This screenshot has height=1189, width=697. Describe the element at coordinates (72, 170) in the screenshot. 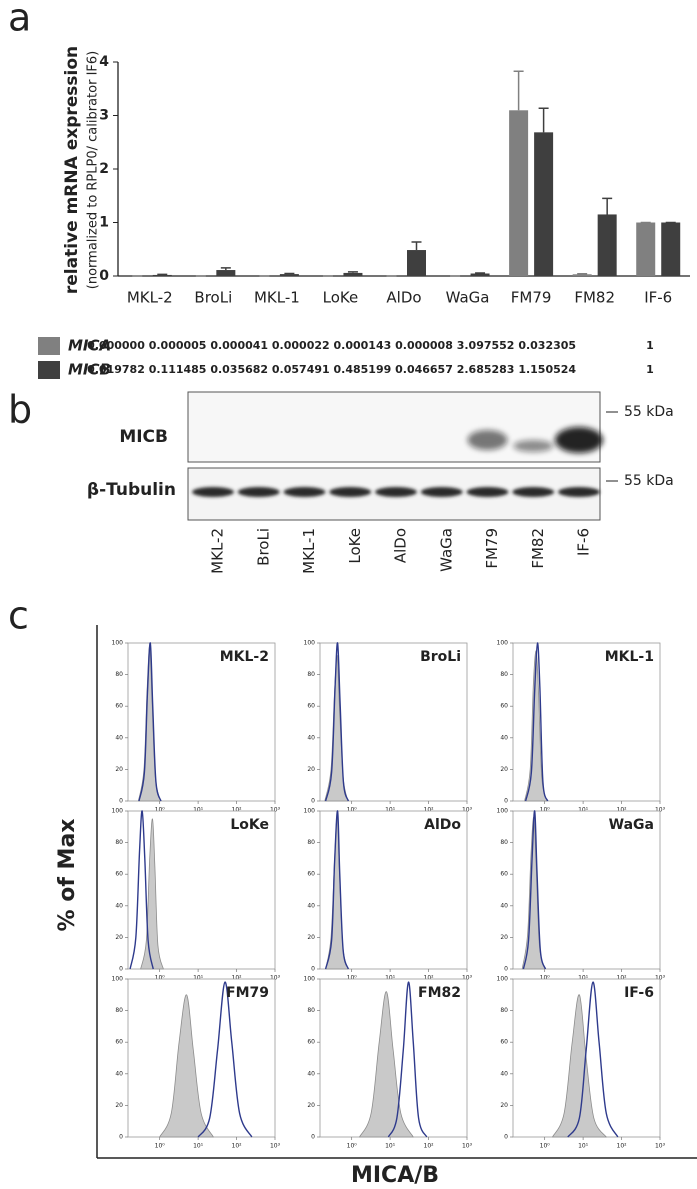

I see `y-axis-label: relative mRNA expression` at that location.